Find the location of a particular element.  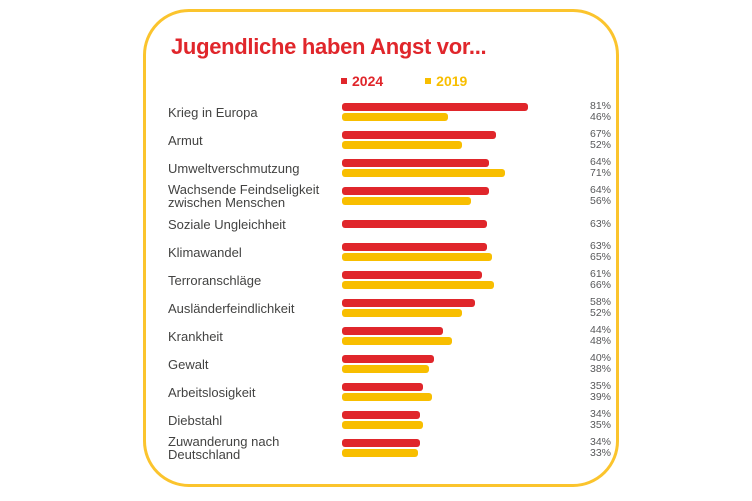

value-labels: 40% 38% is located at coordinates (595, 364).